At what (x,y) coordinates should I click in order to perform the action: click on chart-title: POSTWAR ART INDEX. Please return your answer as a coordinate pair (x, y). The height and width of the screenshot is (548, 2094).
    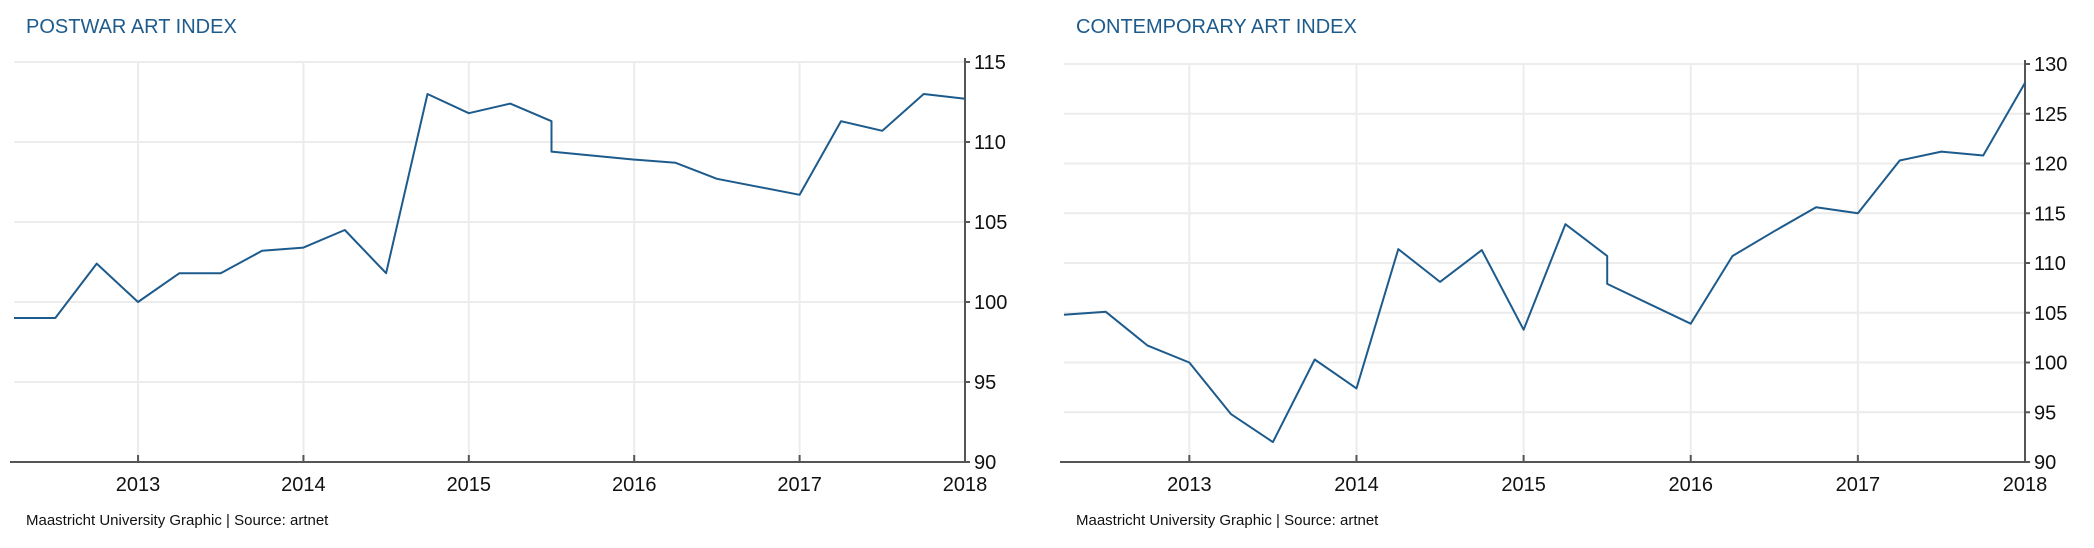
    Looking at the image, I should click on (131, 27).